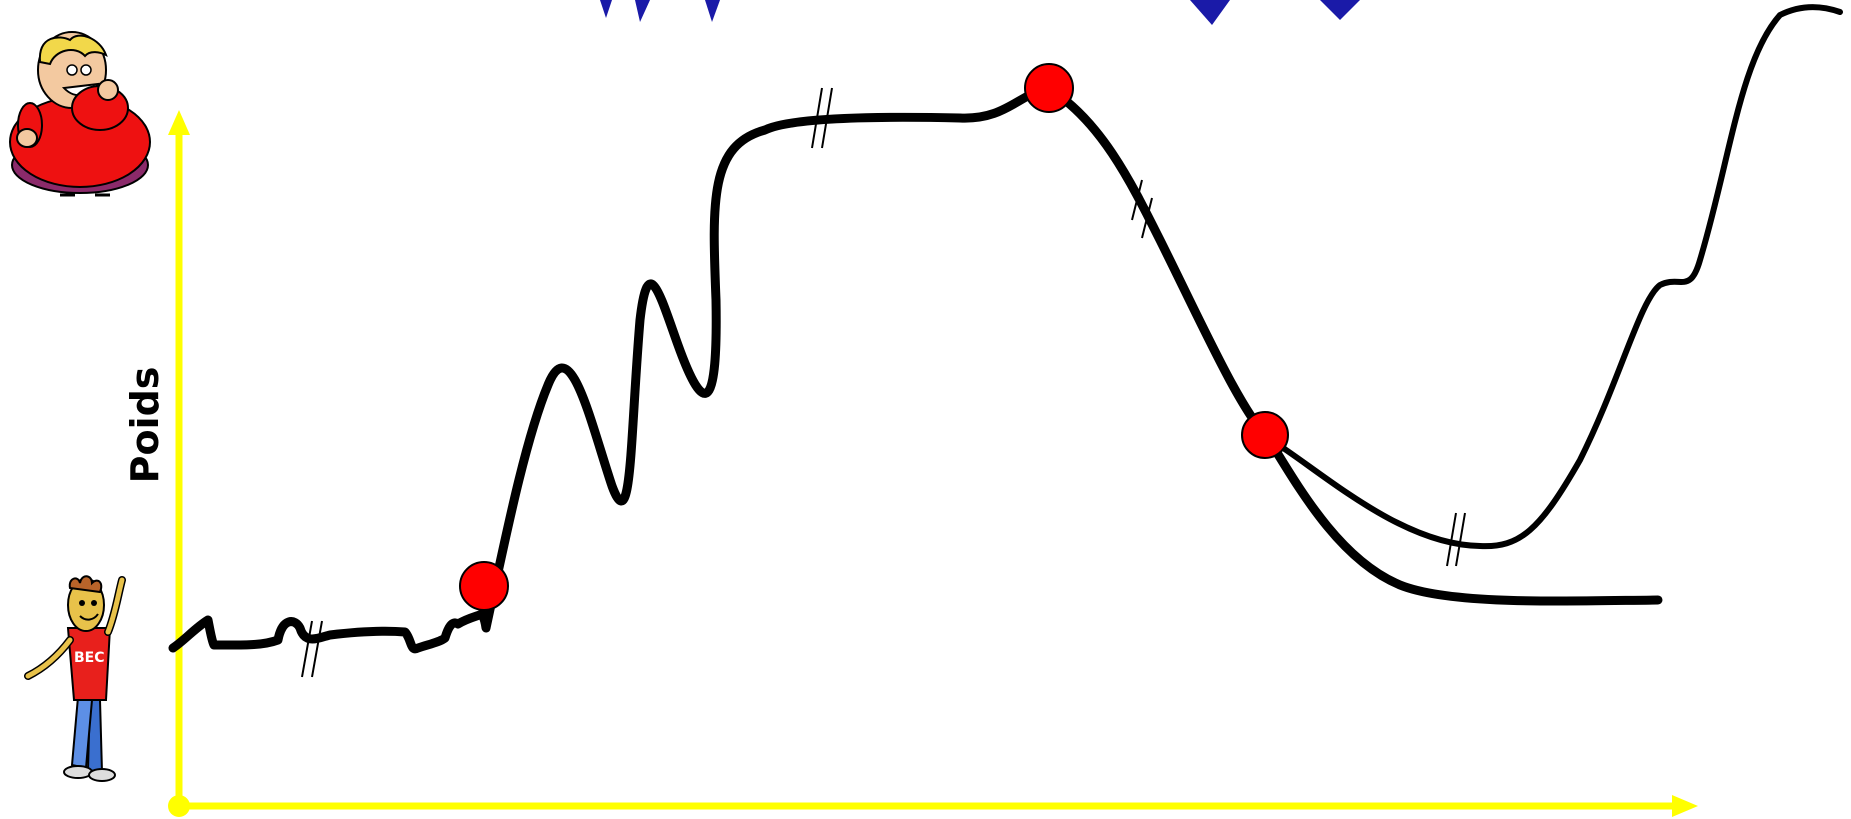  Describe the element at coordinates (80, 114) in the screenshot. I see `overweight-cartoon-person-icon` at that location.